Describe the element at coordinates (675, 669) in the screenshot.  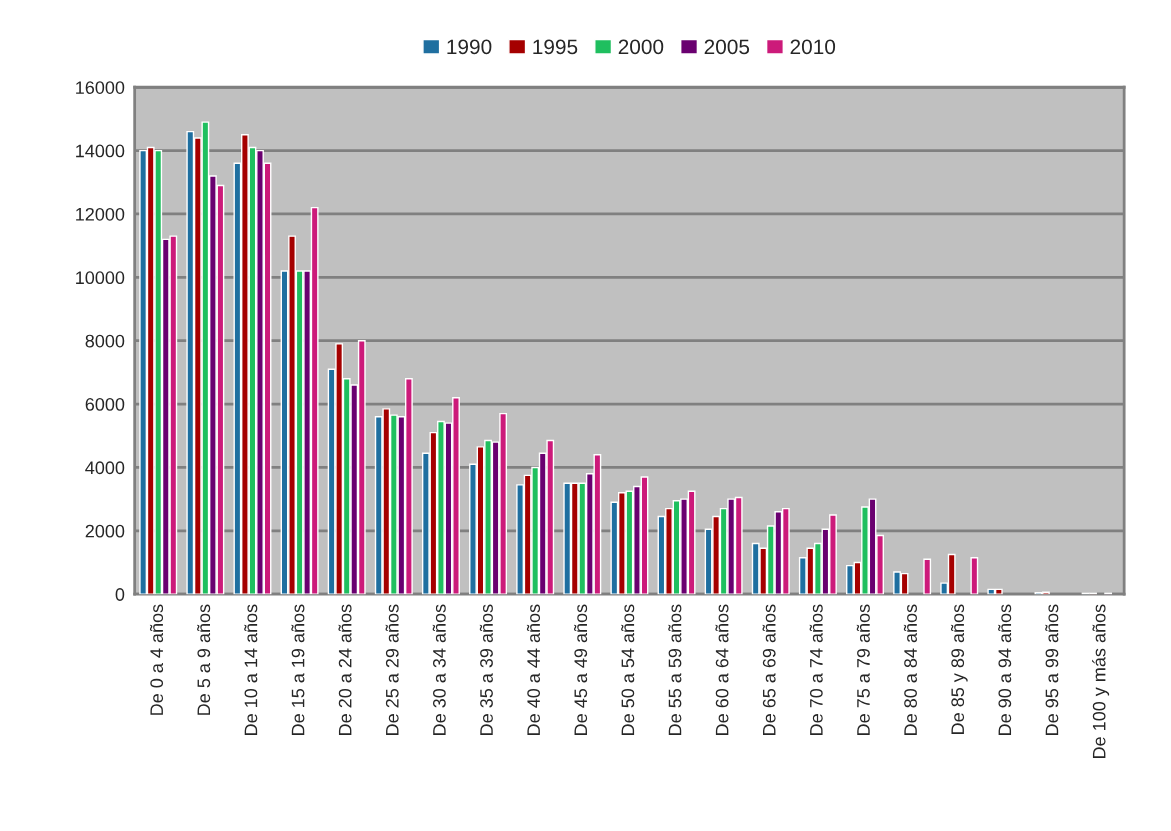
I see `x-tick-label: De 55 a 59 años` at that location.